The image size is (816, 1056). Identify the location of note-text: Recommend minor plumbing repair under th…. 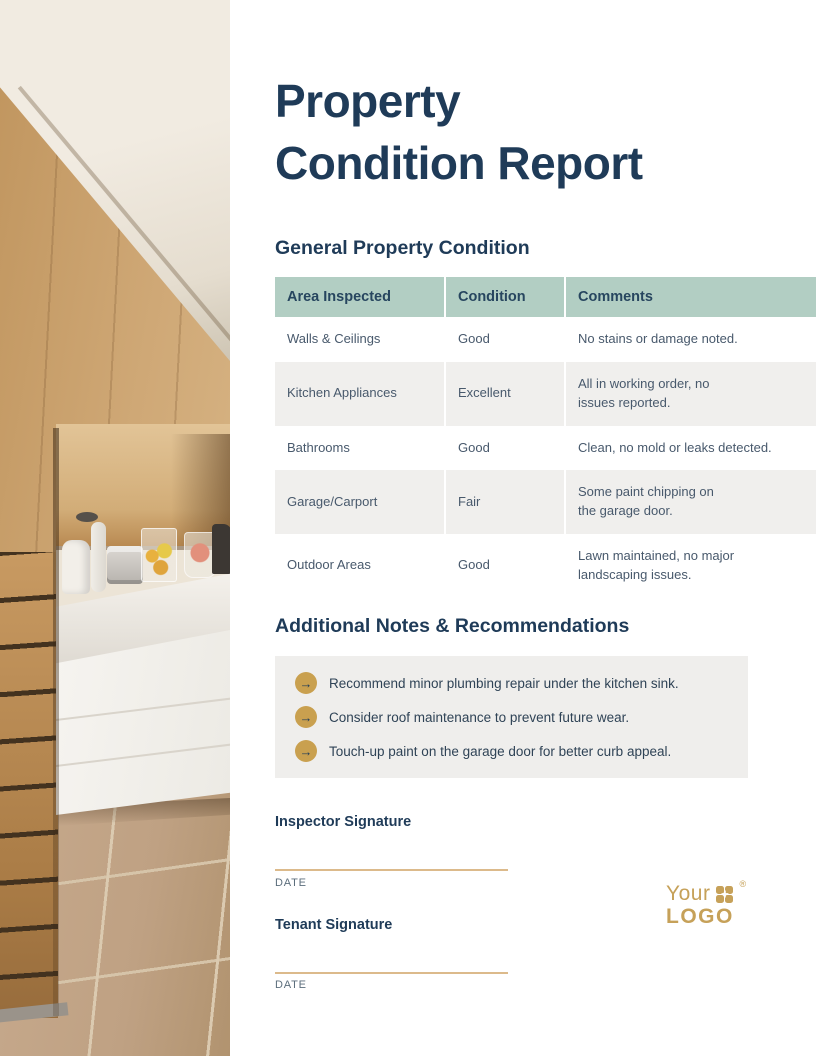
(504, 683).